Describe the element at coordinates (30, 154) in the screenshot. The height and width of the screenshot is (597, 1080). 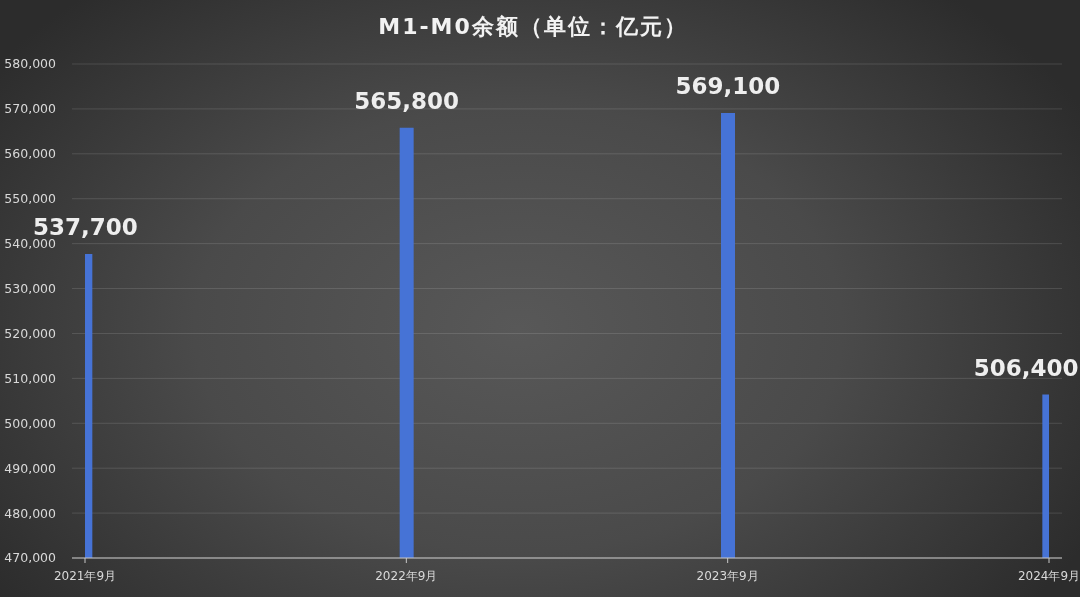
I see `y-tick-label: 560,000` at that location.